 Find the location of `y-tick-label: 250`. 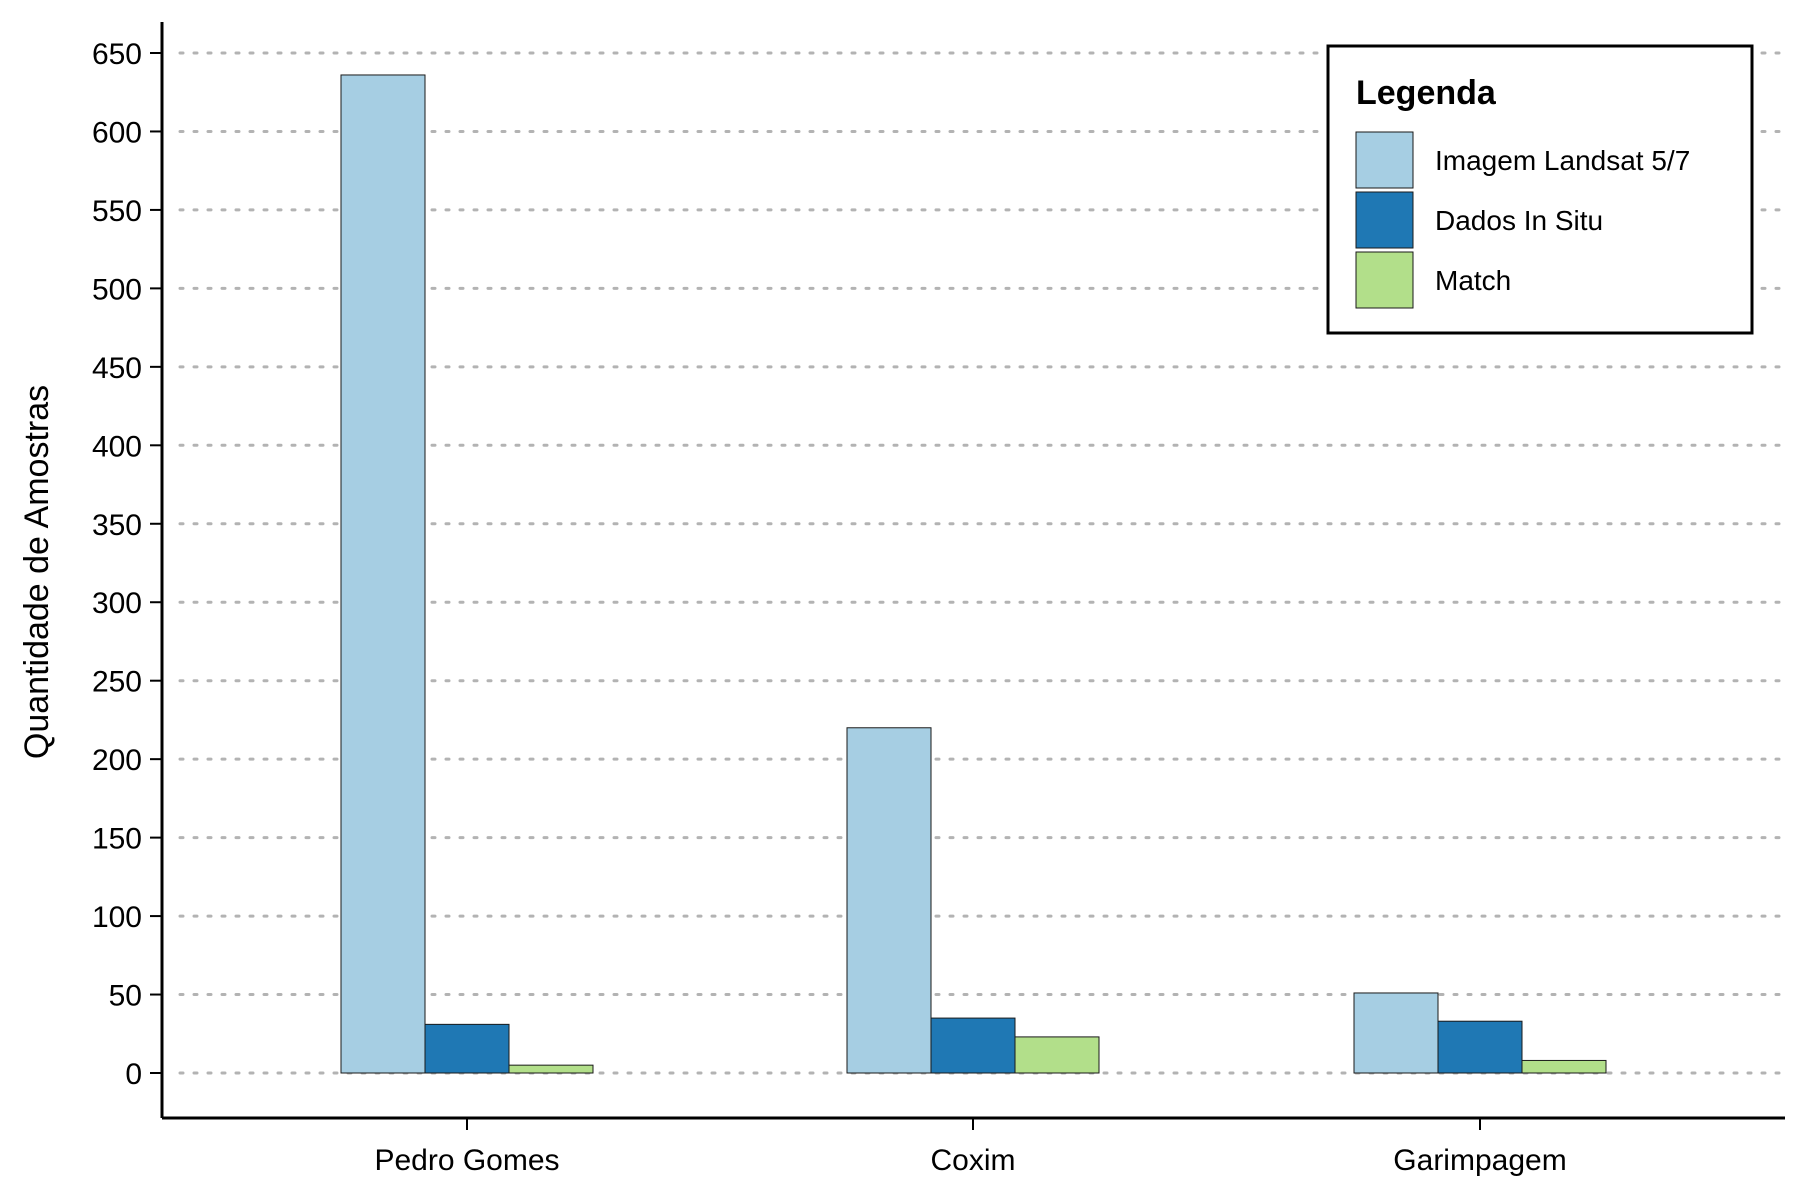

y-tick-label: 250 is located at coordinates (117, 682).